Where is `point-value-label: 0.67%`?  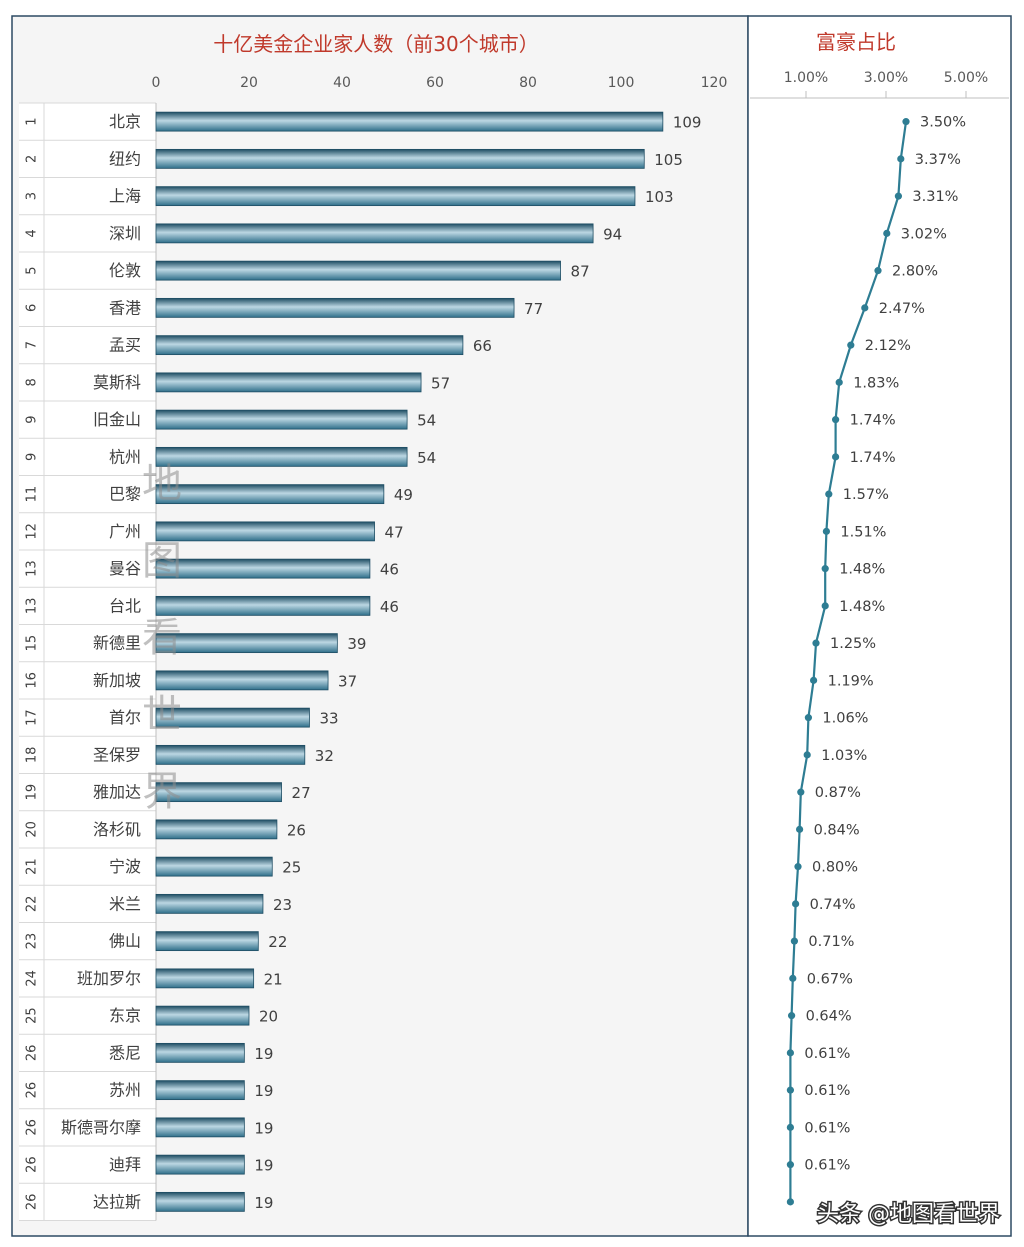
point-value-label: 0.67% is located at coordinates (830, 979).